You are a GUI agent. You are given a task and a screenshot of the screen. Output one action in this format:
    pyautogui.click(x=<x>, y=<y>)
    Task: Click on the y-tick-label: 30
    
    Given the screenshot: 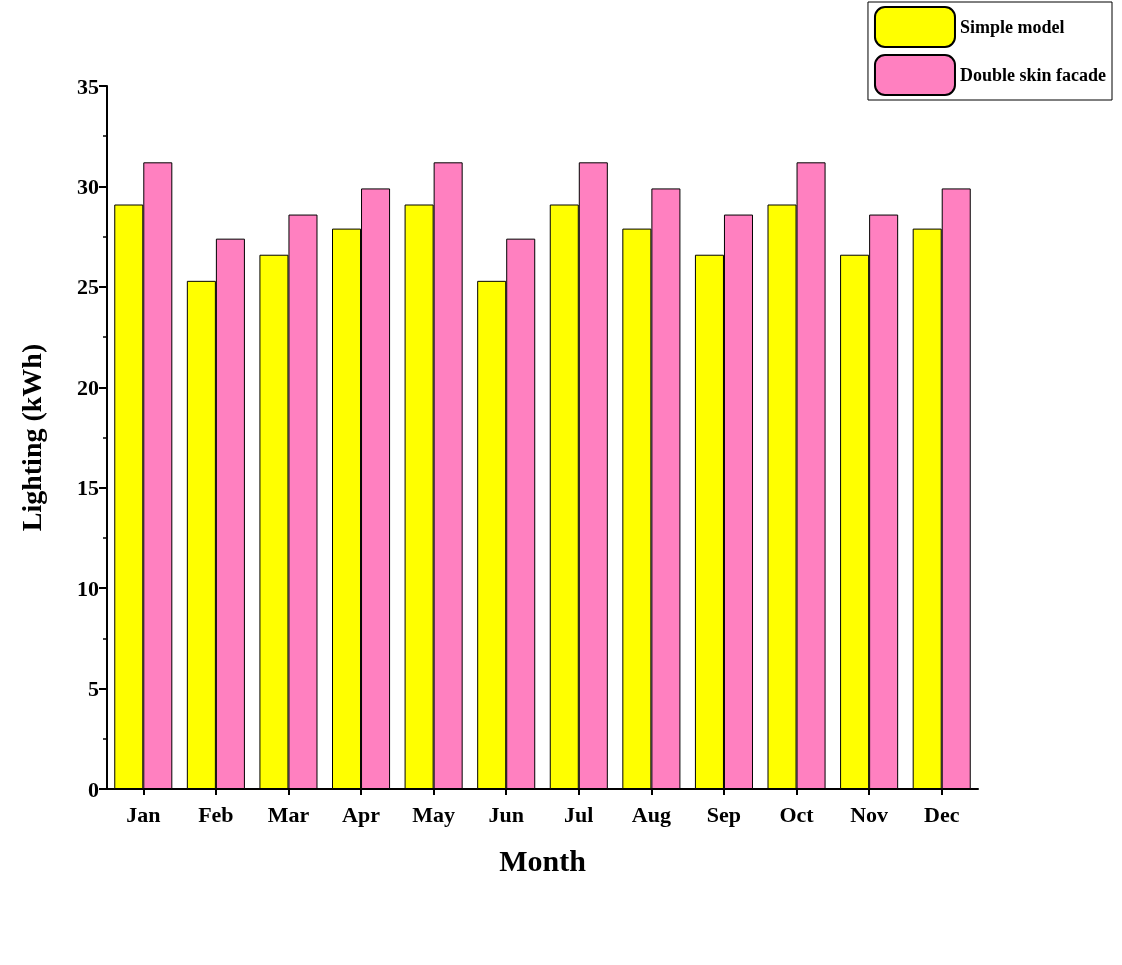 What is the action you would take?
    pyautogui.click(x=88, y=186)
    